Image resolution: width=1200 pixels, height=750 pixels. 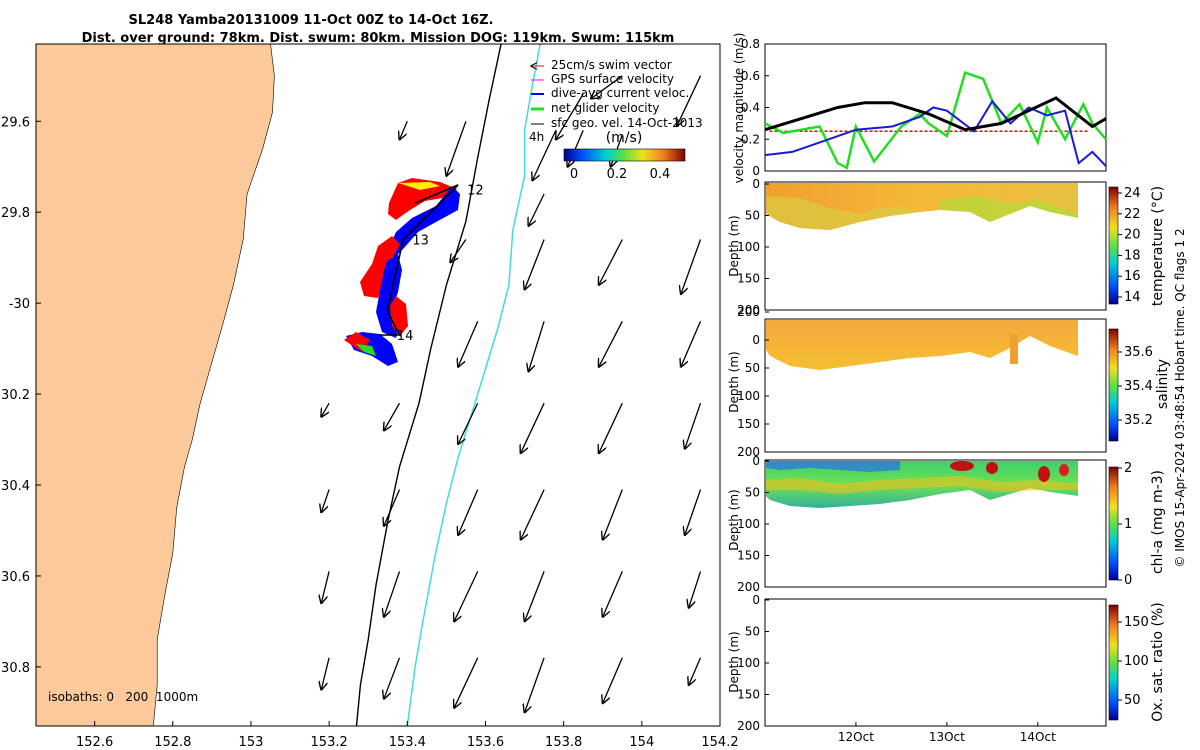 I want to click on salinity-streak, so click(x=1014, y=349).